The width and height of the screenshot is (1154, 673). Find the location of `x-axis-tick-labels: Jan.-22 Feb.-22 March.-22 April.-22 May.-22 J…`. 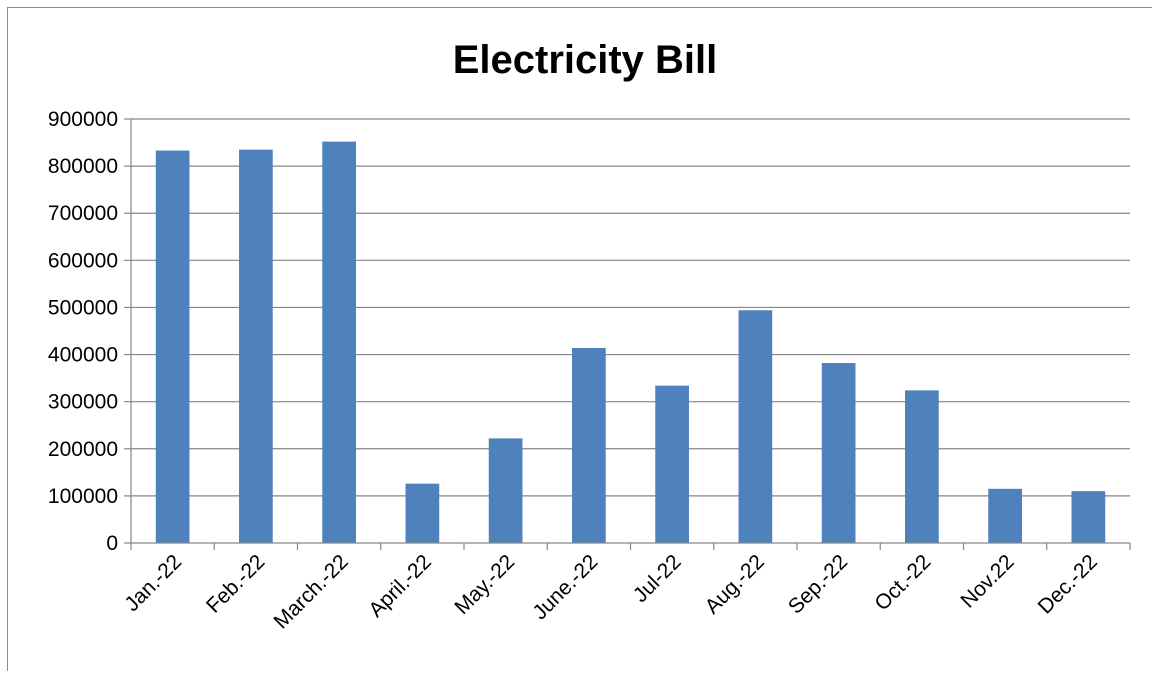

x-axis-tick-labels: Jan.-22 Feb.-22 March.-22 April.-22 May.-22 J… is located at coordinates (611, 591).